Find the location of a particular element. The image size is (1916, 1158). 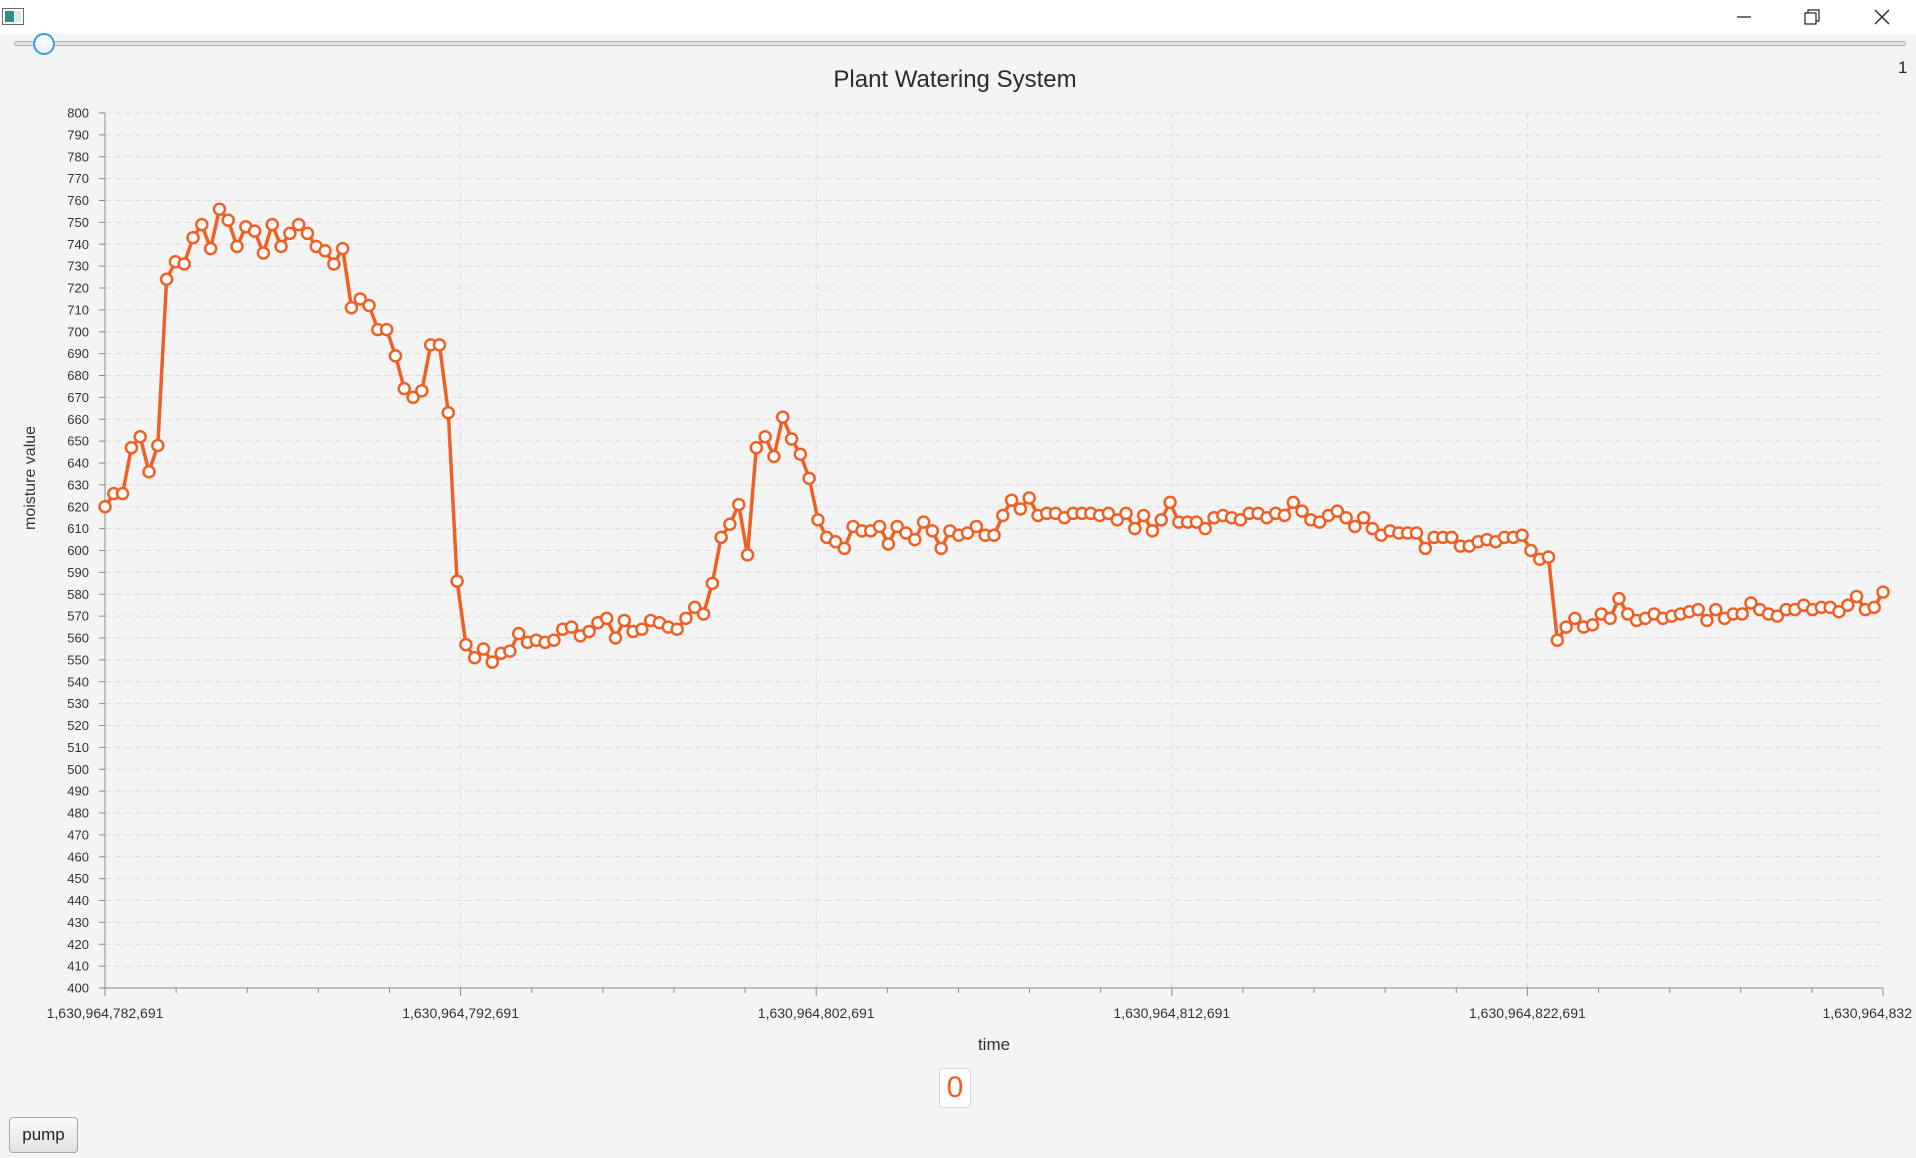

x-tick-label: 1,630,964,812,691 is located at coordinates (1171, 1013).